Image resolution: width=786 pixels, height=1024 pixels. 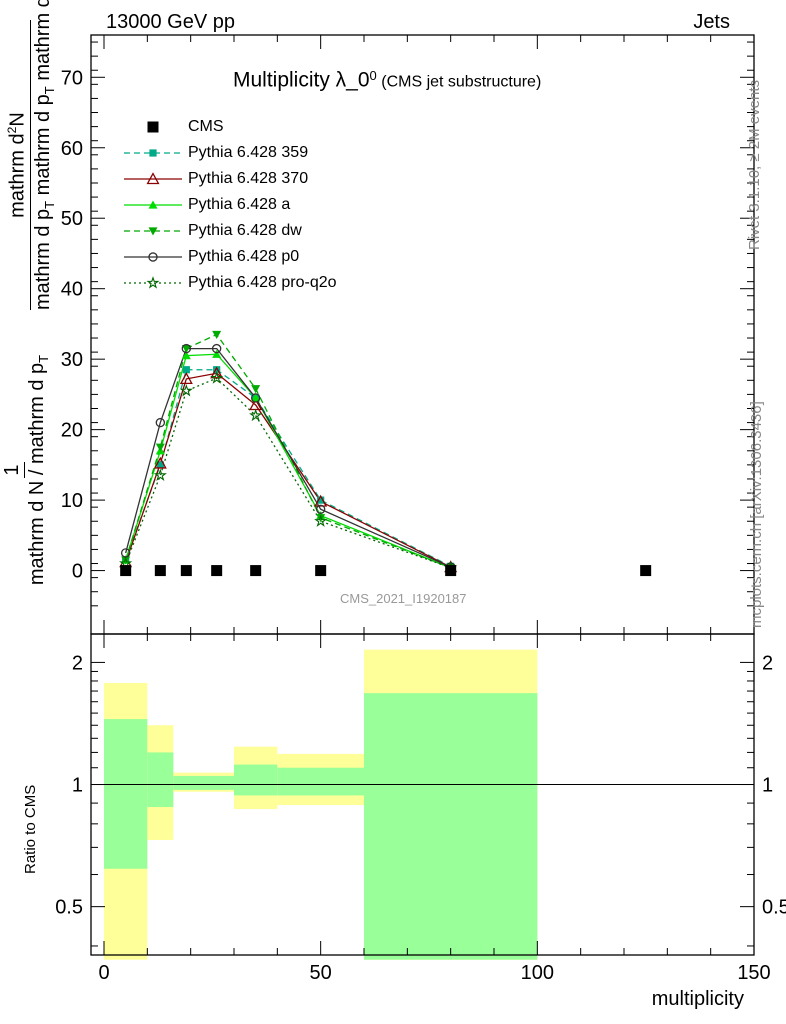 I want to click on legend-item-cms: CMS, so click(x=248, y=127).